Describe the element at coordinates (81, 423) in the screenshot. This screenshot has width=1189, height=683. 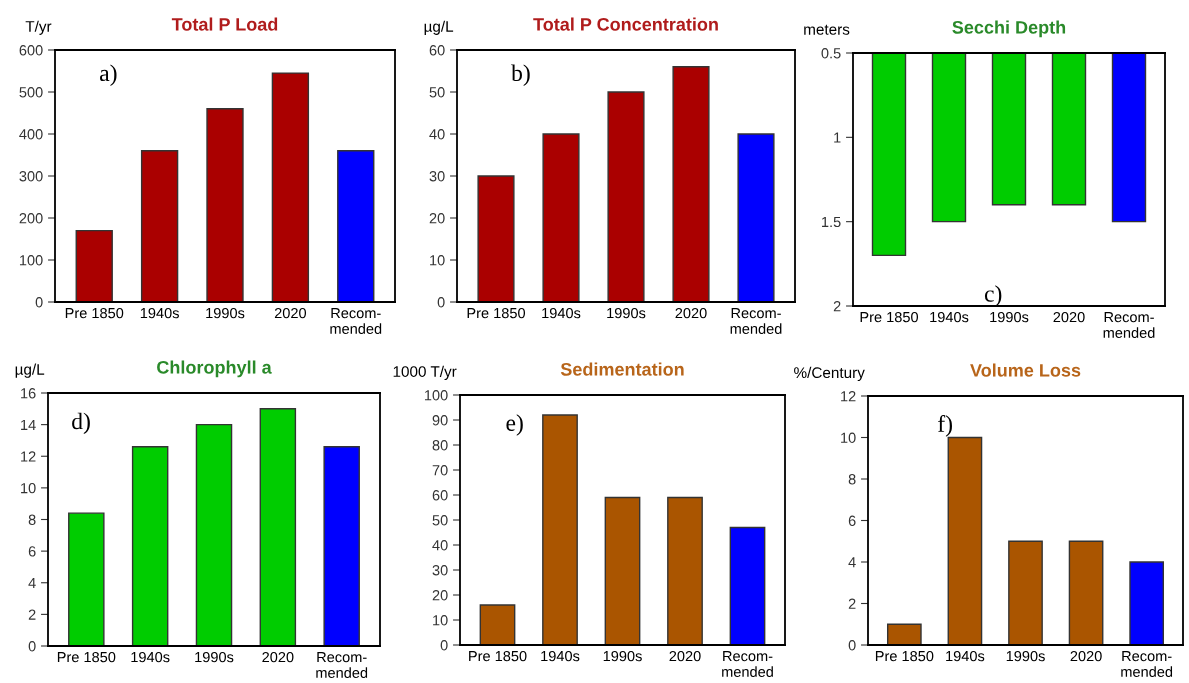
I see `annotation: d)` at that location.